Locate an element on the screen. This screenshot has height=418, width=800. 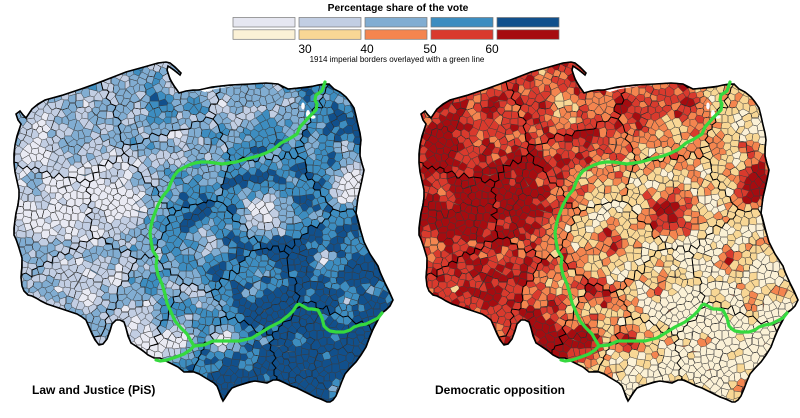
svg-text: 30 is located at coordinates (305, 49).